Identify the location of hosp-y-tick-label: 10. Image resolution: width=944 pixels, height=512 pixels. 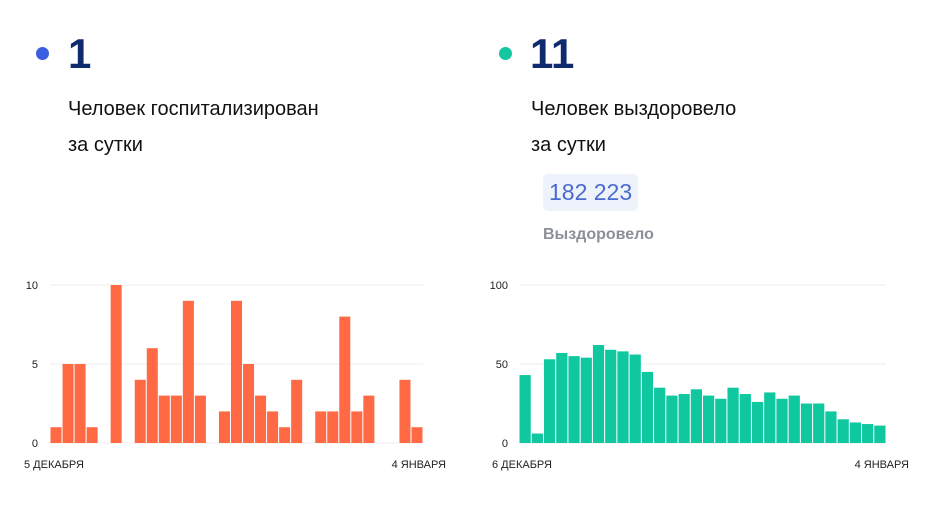
(32, 286).